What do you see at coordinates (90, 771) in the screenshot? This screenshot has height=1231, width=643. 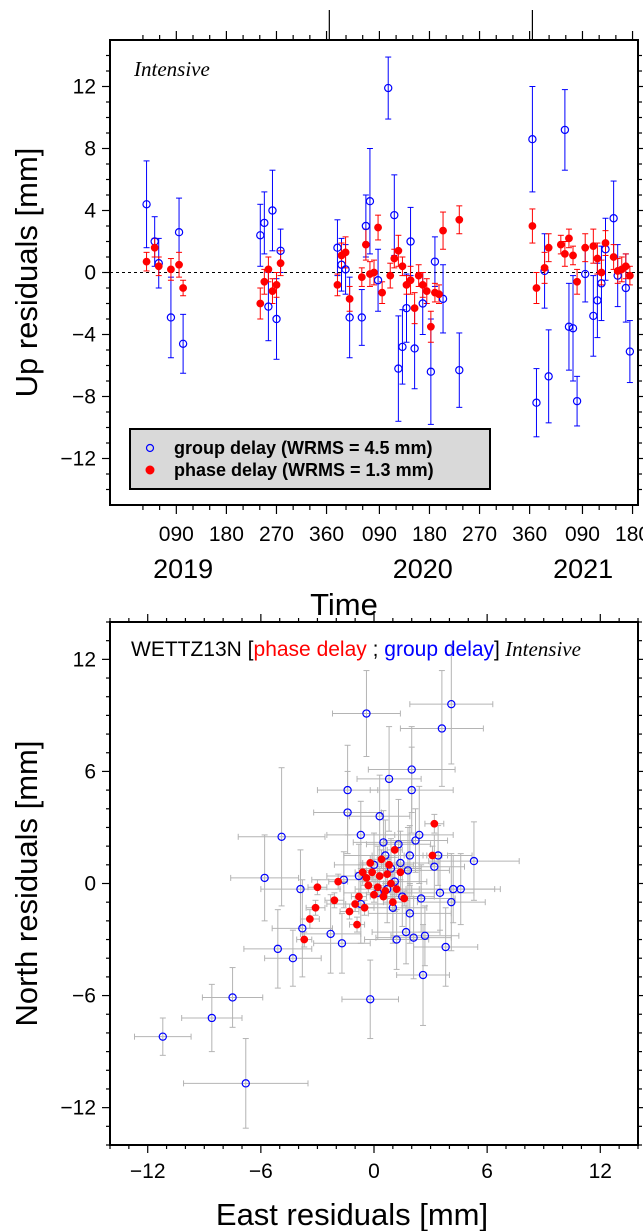 I see `y-tick-label: 6` at bounding box center [90, 771].